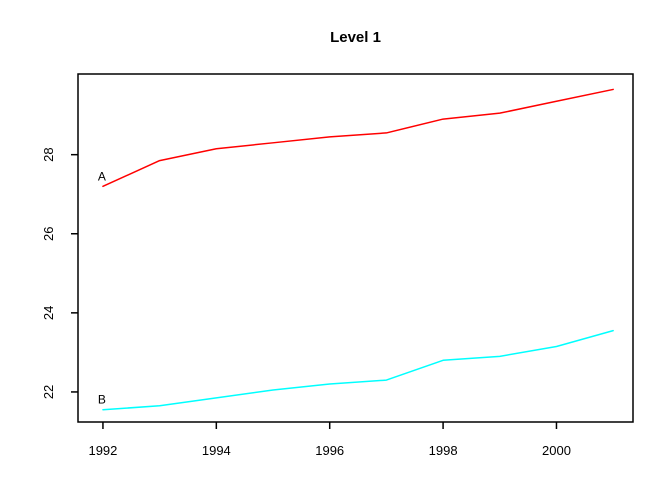  I want to click on y-axis-tick-label: 28, so click(48, 154).